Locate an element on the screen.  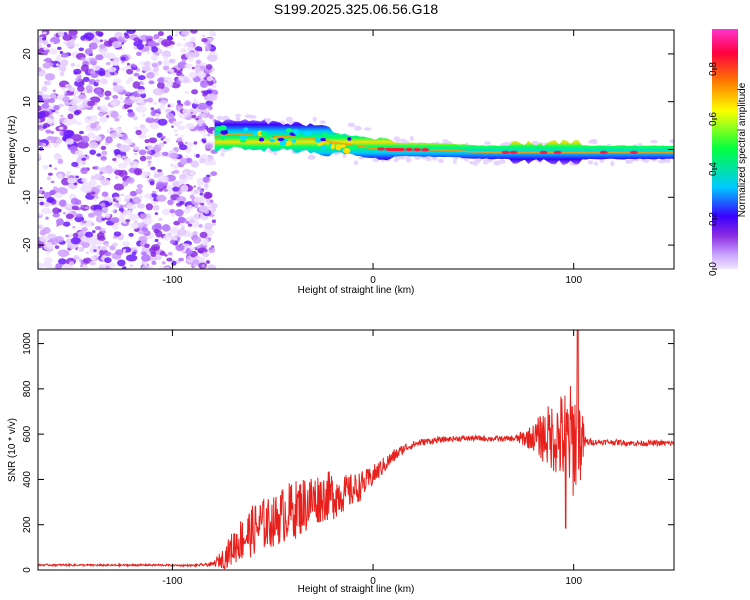
colorbar-label: Normalized spectral amplitude is located at coordinates (742, 149).